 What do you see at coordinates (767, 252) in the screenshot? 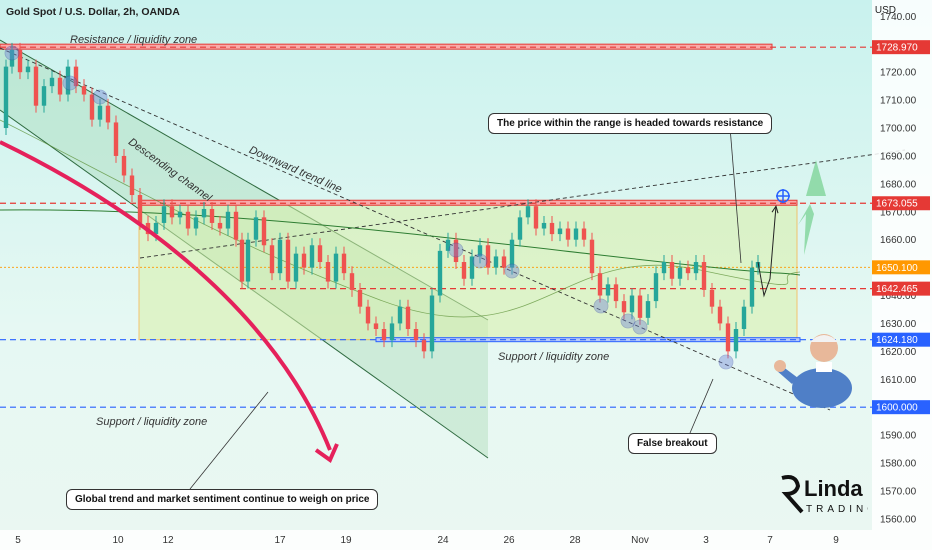
I see `forecast-path` at bounding box center [767, 252].